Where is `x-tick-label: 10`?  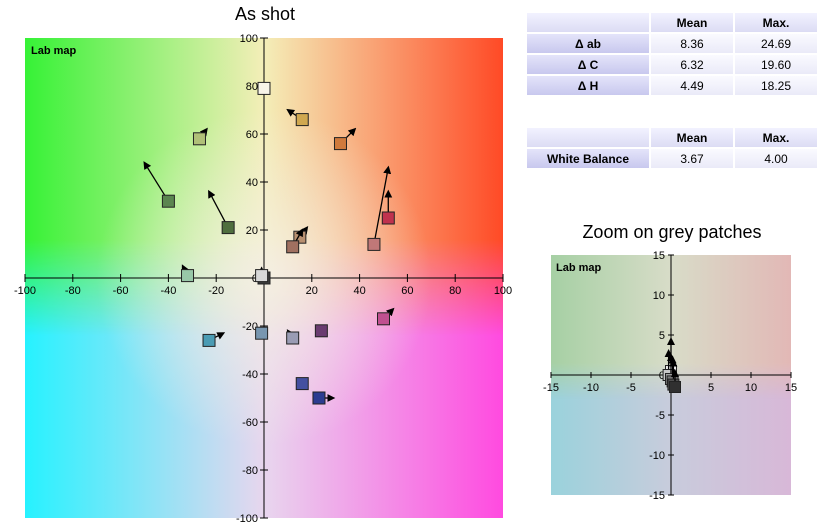 x-tick-label: 10 is located at coordinates (751, 388).